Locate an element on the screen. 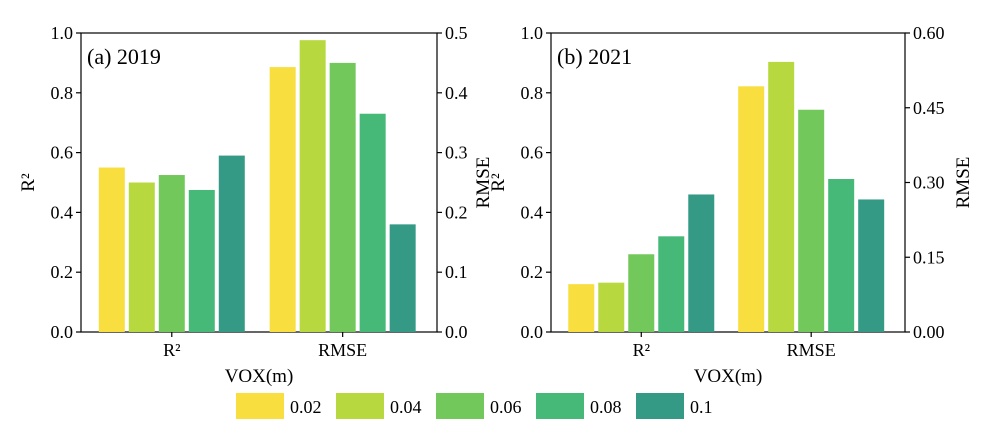 The width and height of the screenshot is (985, 436). p0-left-tick-label-4: 0.8 is located at coordinates (62, 93).